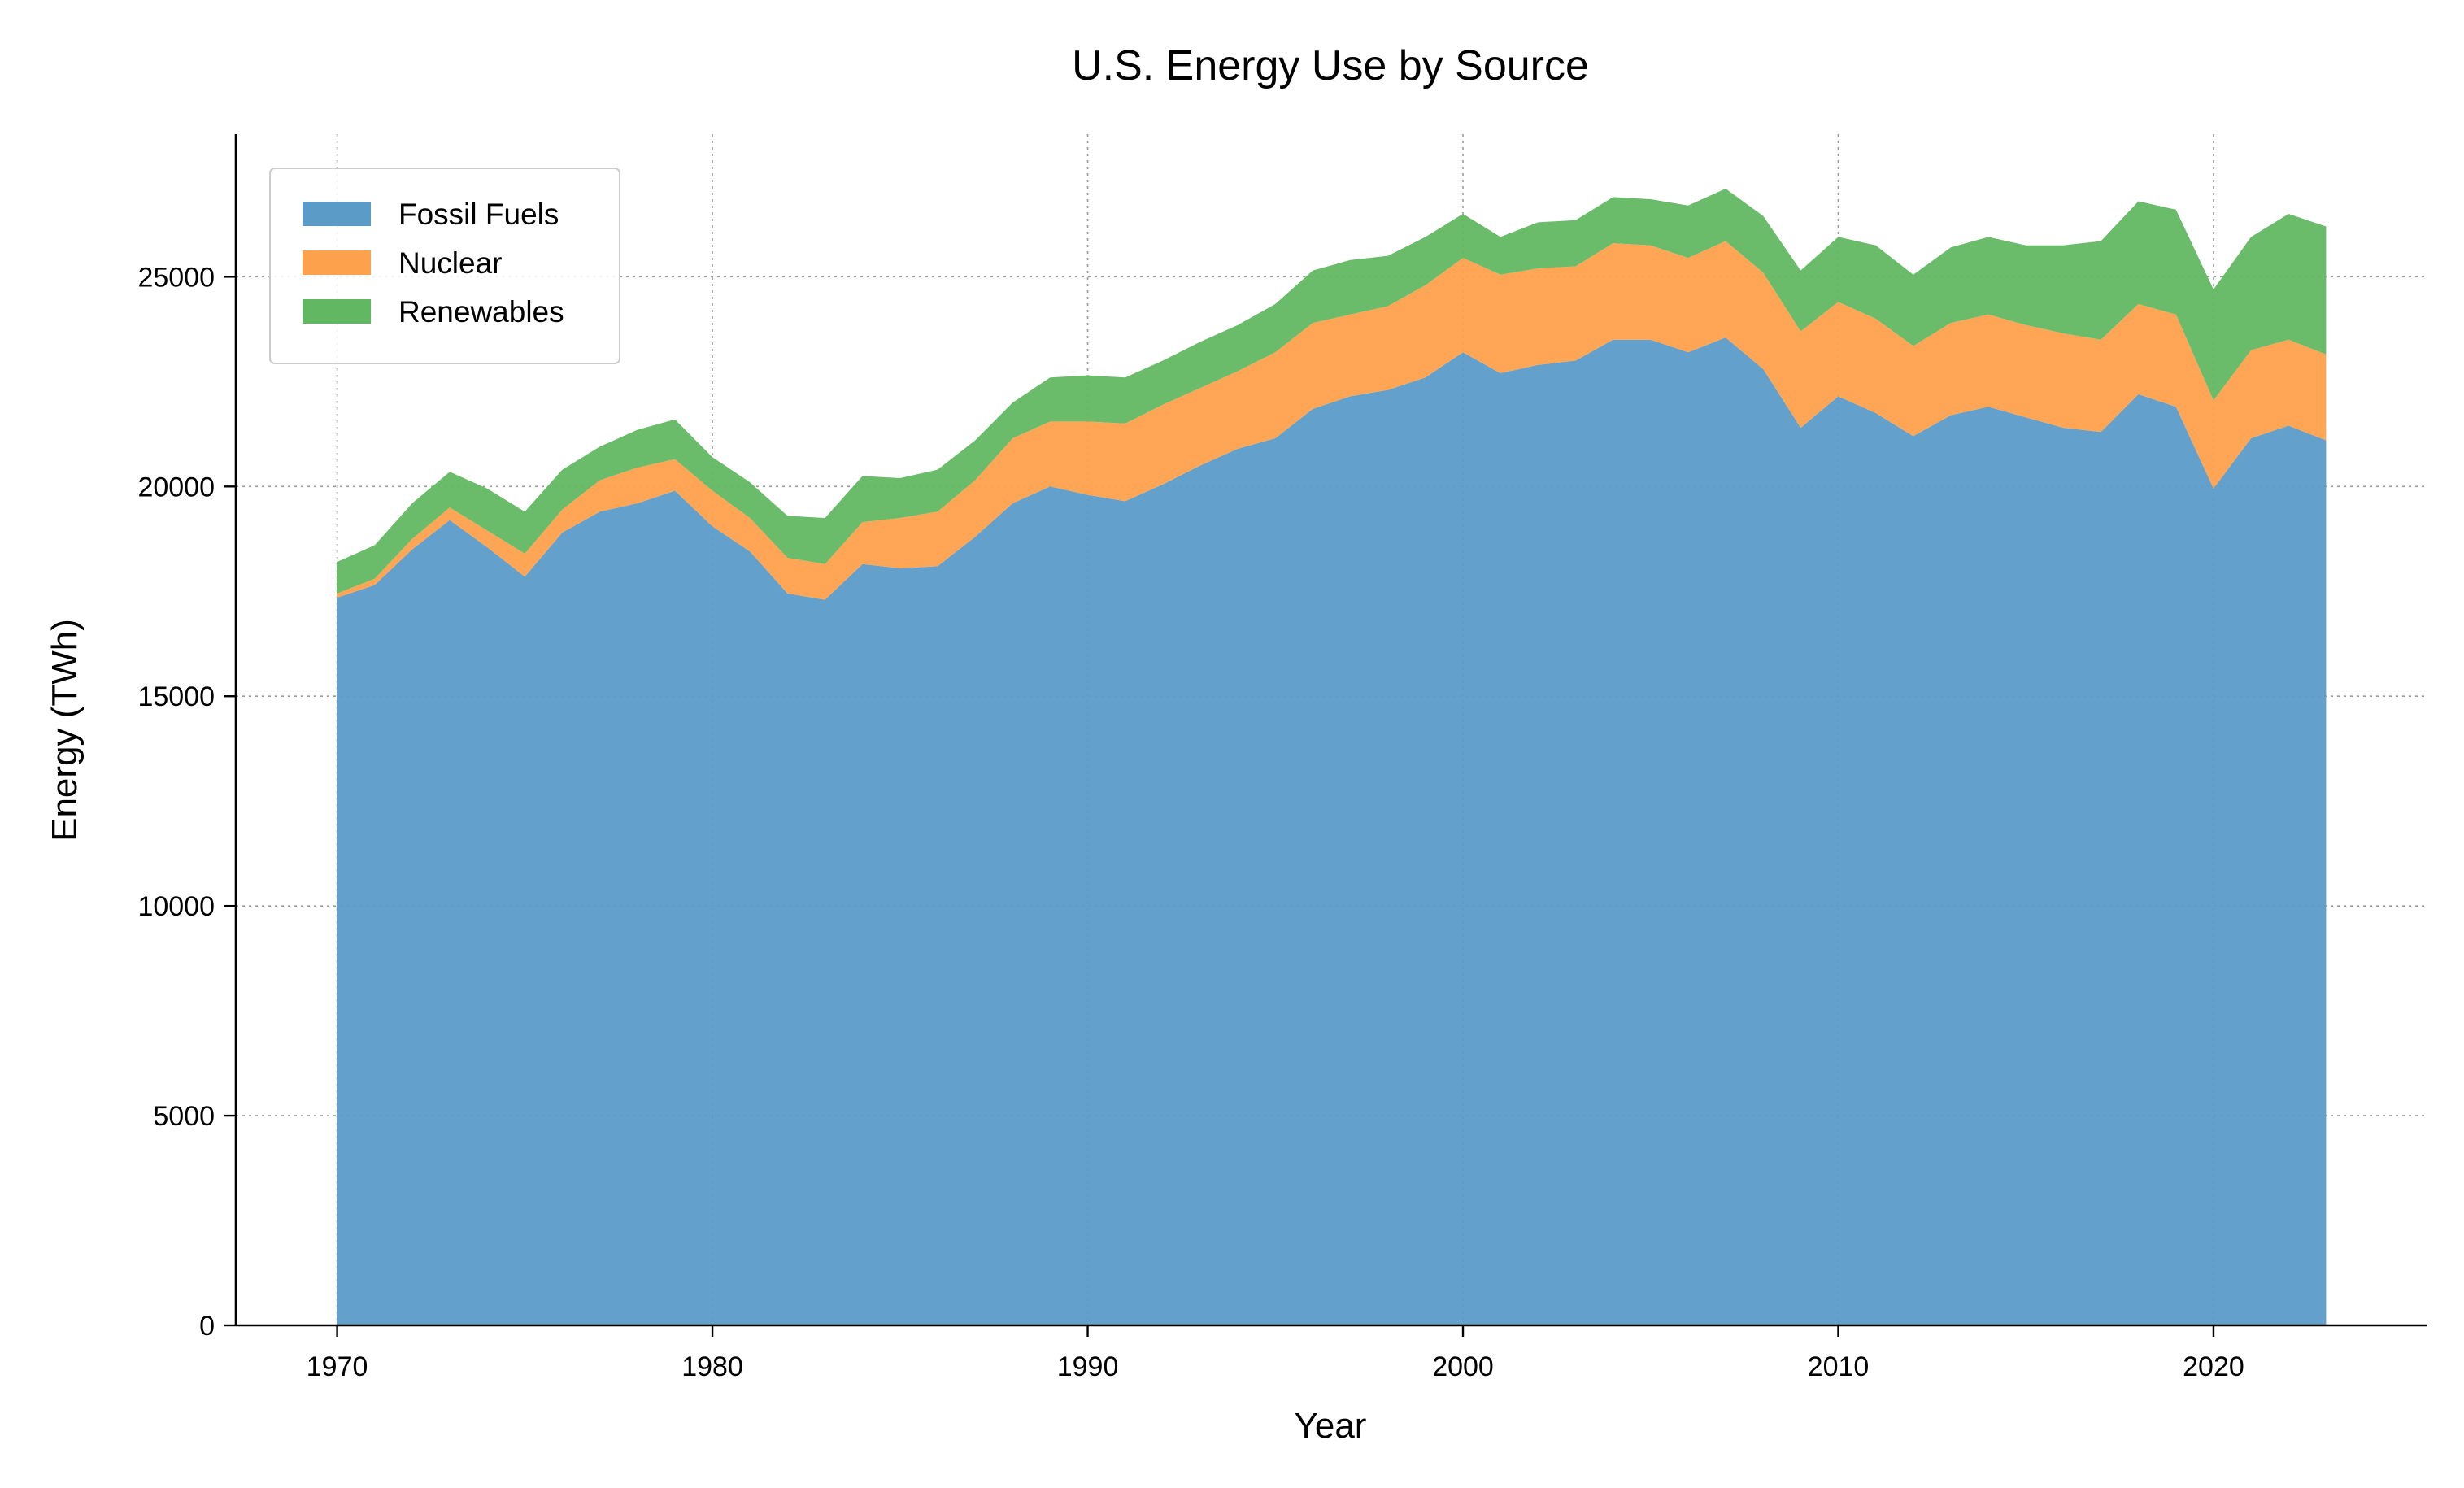 The height and width of the screenshot is (1488, 2464). Describe the element at coordinates (478, 214) in the screenshot. I see `legend-label-fossil-fuels: Fossil Fuels` at that location.